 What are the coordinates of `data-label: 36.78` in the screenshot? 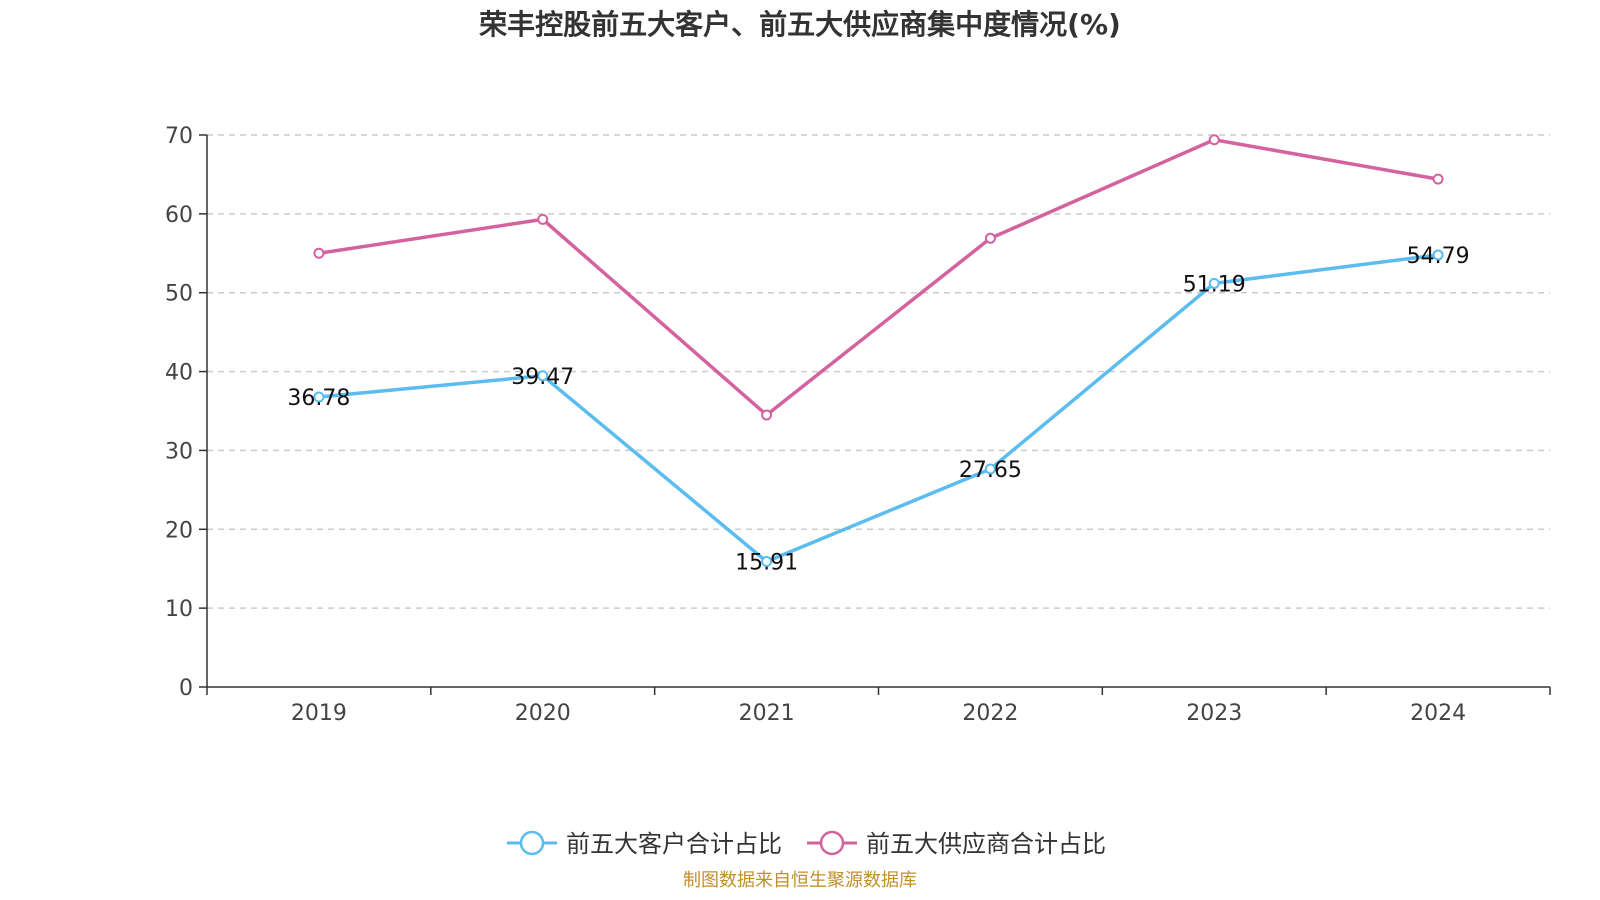 It's located at (318, 398).